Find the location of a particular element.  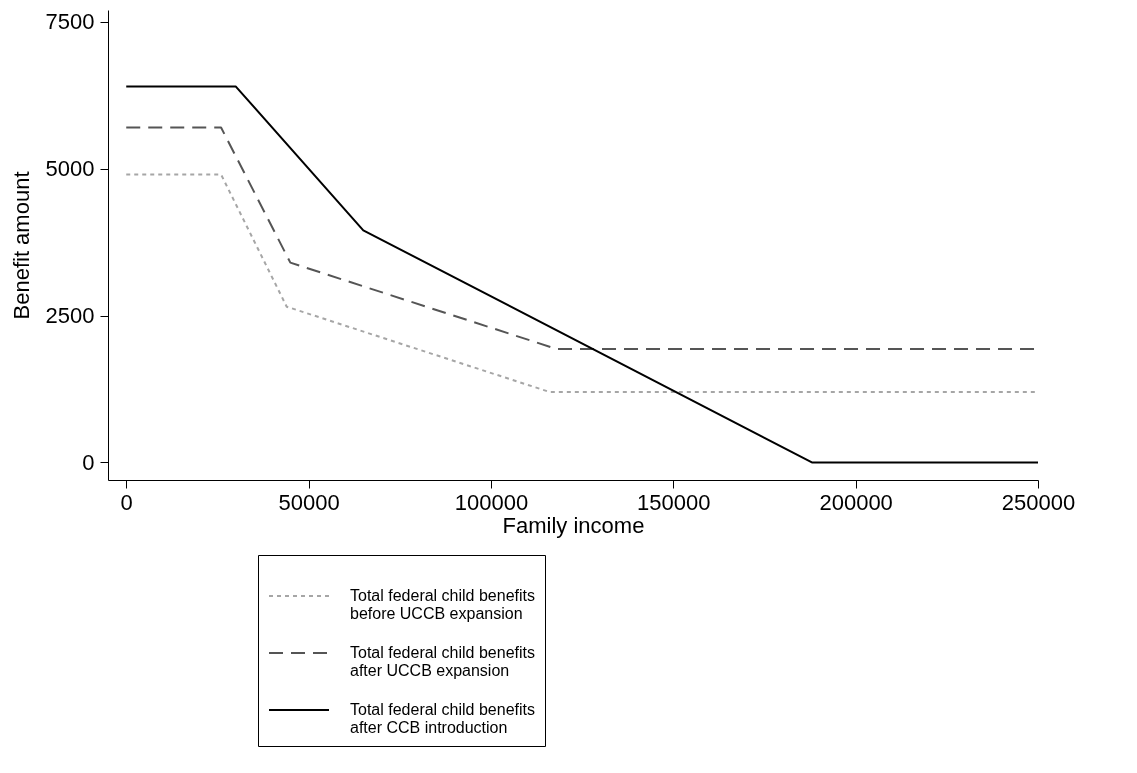

y-tick-label: 7500 is located at coordinates (70, 22).